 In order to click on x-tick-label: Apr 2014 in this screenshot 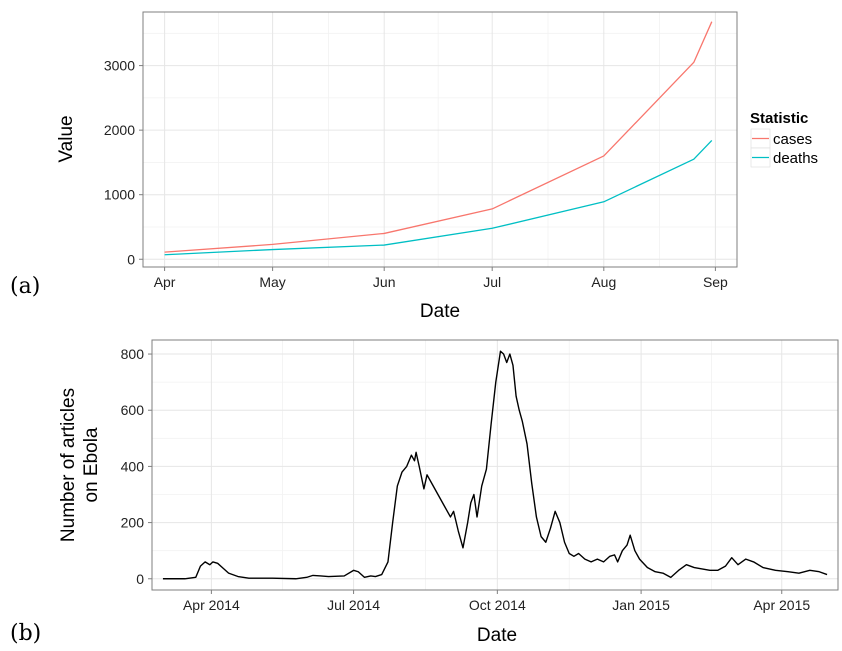, I will do `click(211, 605)`.